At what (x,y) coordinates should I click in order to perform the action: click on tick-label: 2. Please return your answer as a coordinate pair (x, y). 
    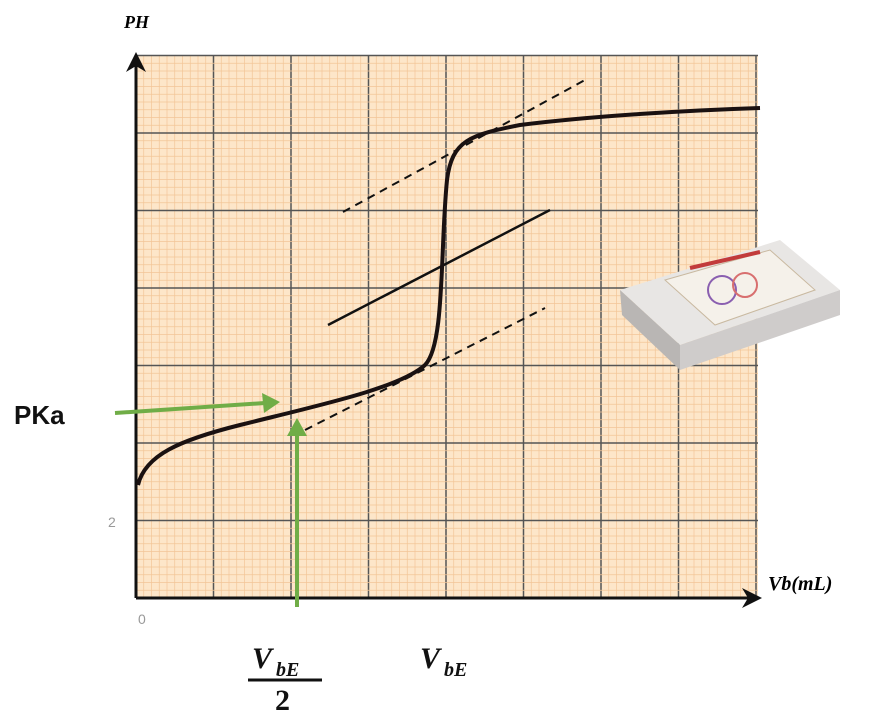
    Looking at the image, I should click on (112, 522).